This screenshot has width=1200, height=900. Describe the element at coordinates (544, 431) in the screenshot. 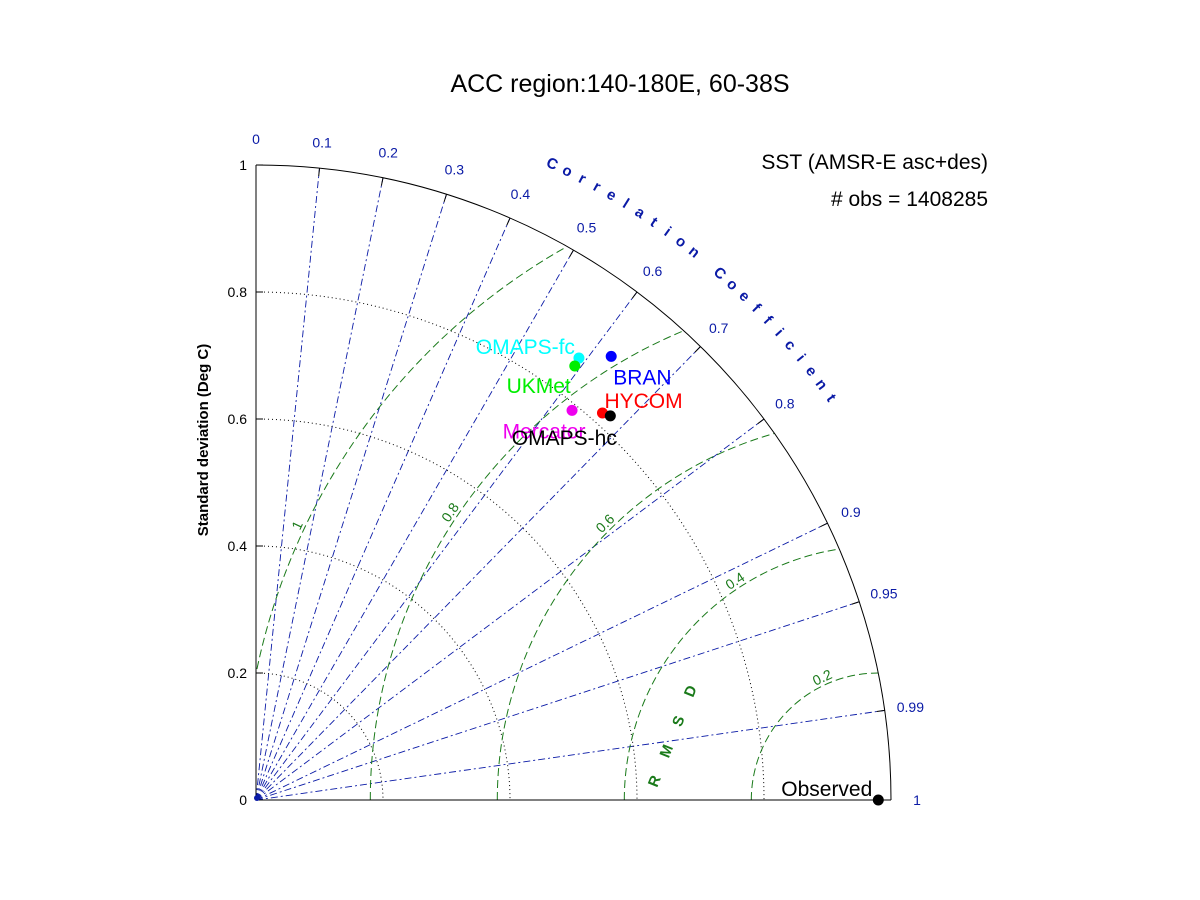

I see `model-label: Mercator` at that location.